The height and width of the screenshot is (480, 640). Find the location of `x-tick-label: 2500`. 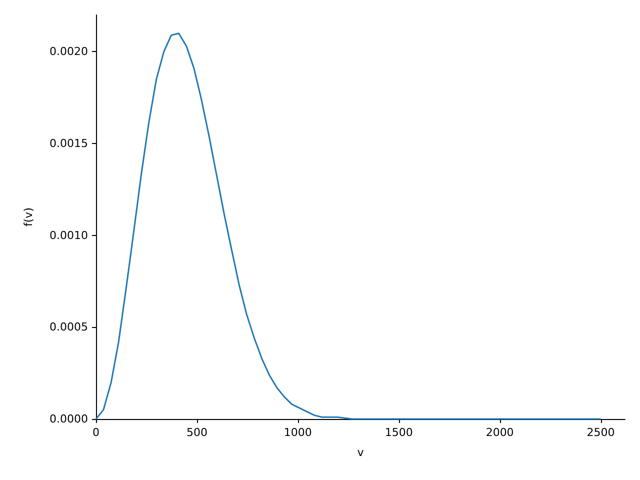

x-tick-label: 2500 is located at coordinates (600, 432).